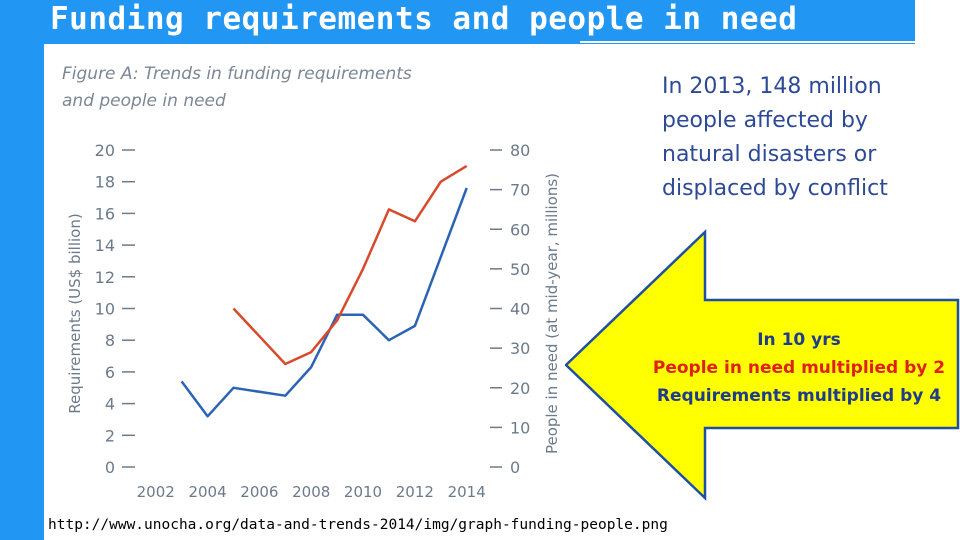 This screenshot has height=540, width=960. Describe the element at coordinates (237, 74) in the screenshot. I see `chart-title-line-1: Figure A: Trends in funding requirements` at that location.